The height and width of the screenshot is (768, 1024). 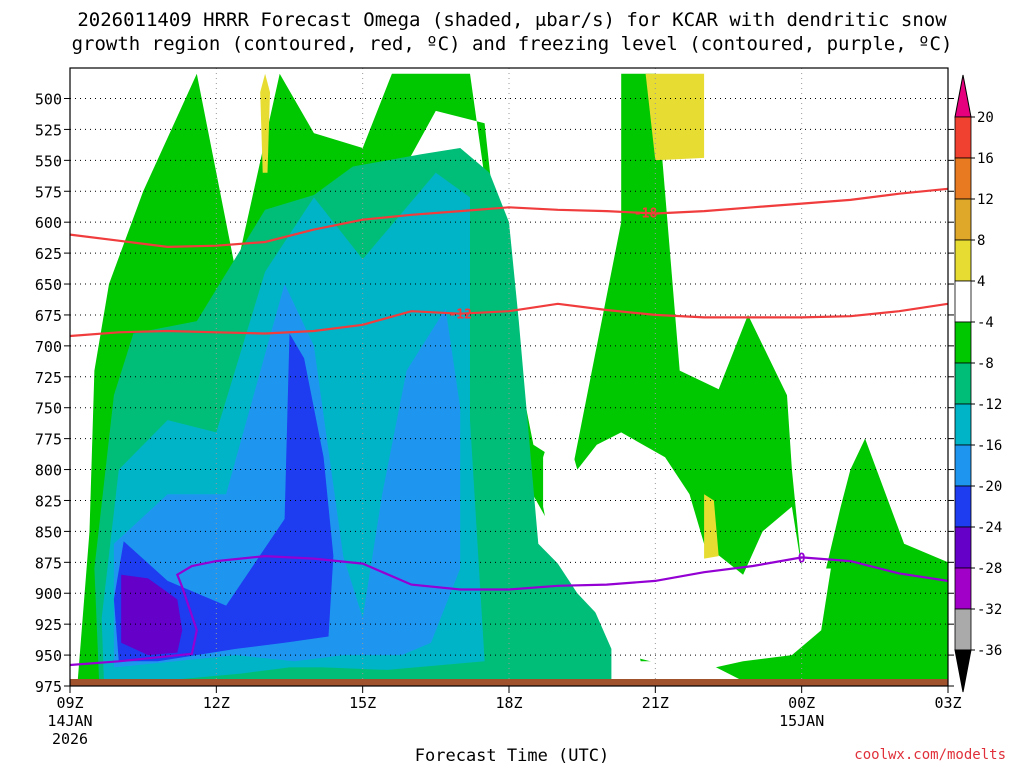 What do you see at coordinates (48, 161) in the screenshot?
I see `y-tick-label: 550` at bounding box center [48, 161].